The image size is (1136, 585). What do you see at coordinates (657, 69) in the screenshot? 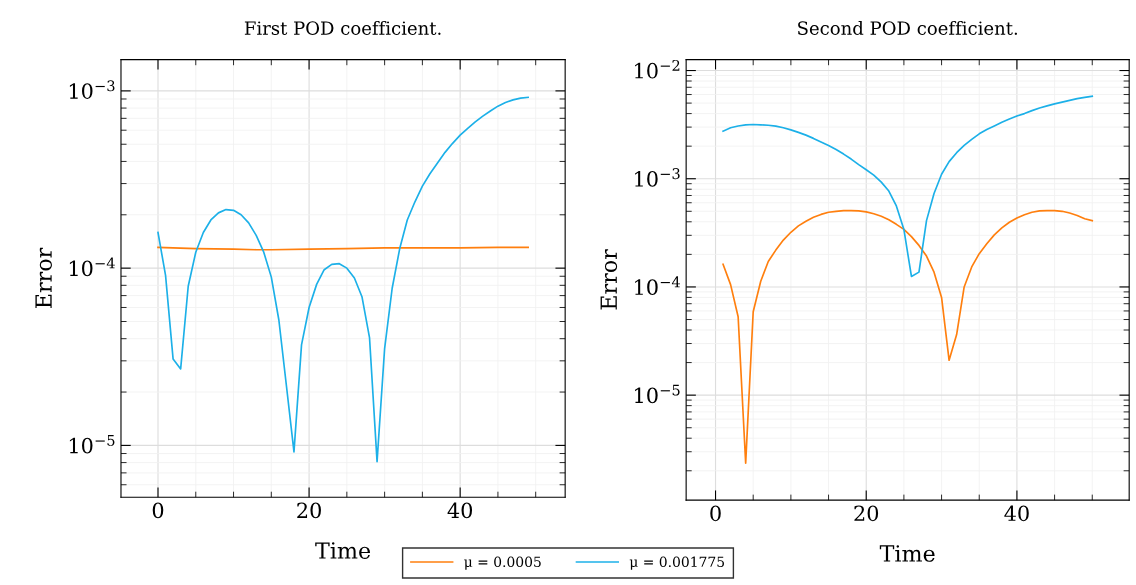
I see `y-tick-label: 10$^{−2}$` at bounding box center [657, 69].